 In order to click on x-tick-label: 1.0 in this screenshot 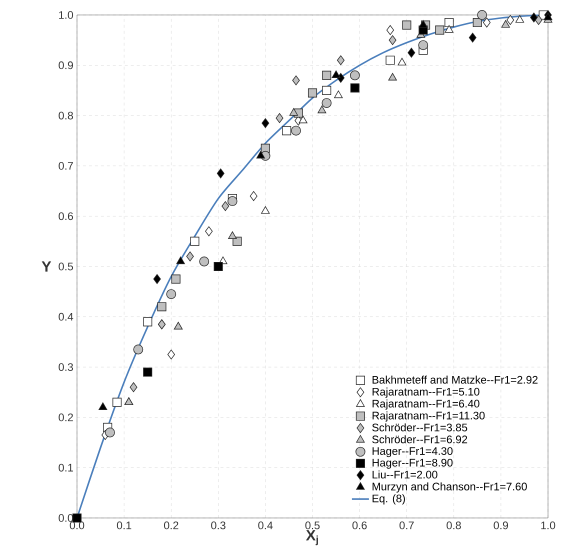, I will do `click(548, 526)`.